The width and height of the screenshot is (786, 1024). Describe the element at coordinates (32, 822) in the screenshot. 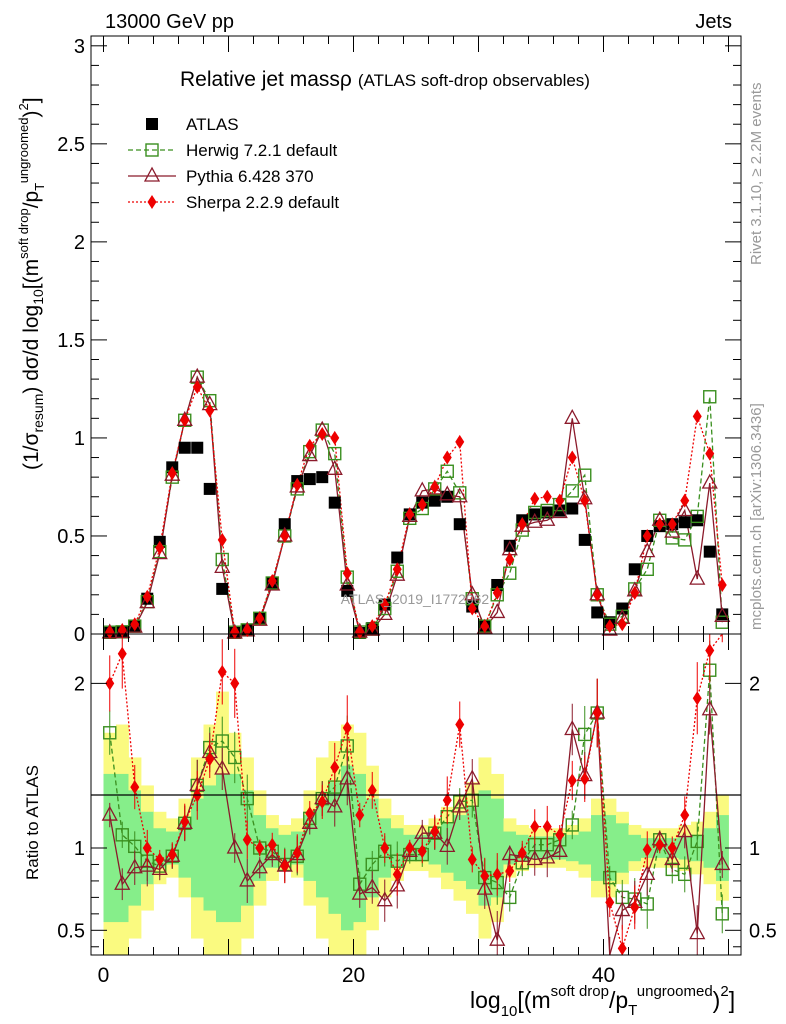

I see `ratio-y-axis-label: Ratio to ATLAS` at that location.